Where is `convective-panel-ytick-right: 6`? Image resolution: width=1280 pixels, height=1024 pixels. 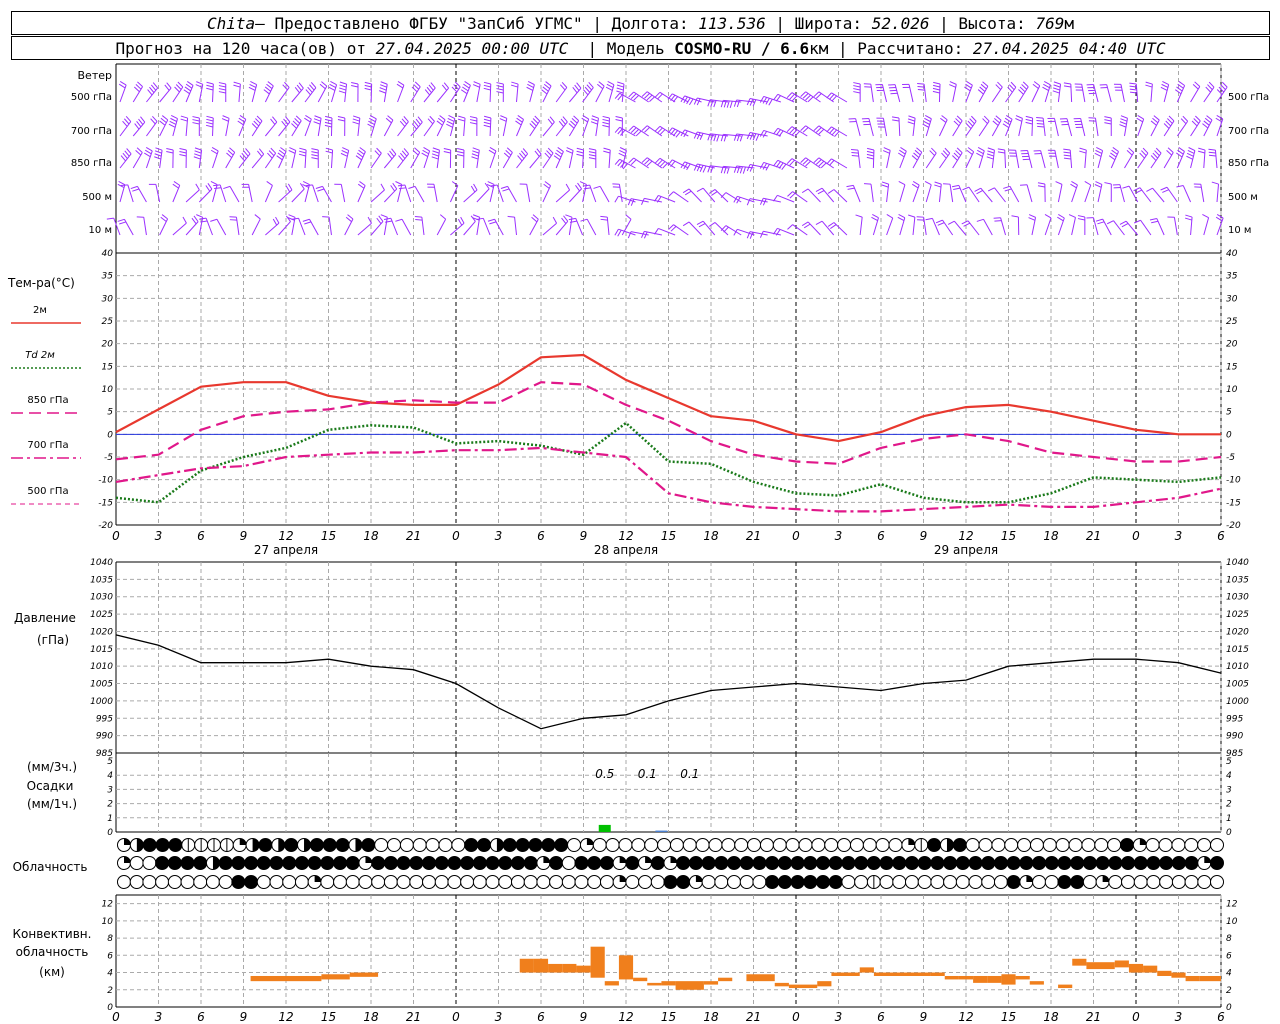 convective-panel-ytick-right: 6 is located at coordinates (1229, 956).